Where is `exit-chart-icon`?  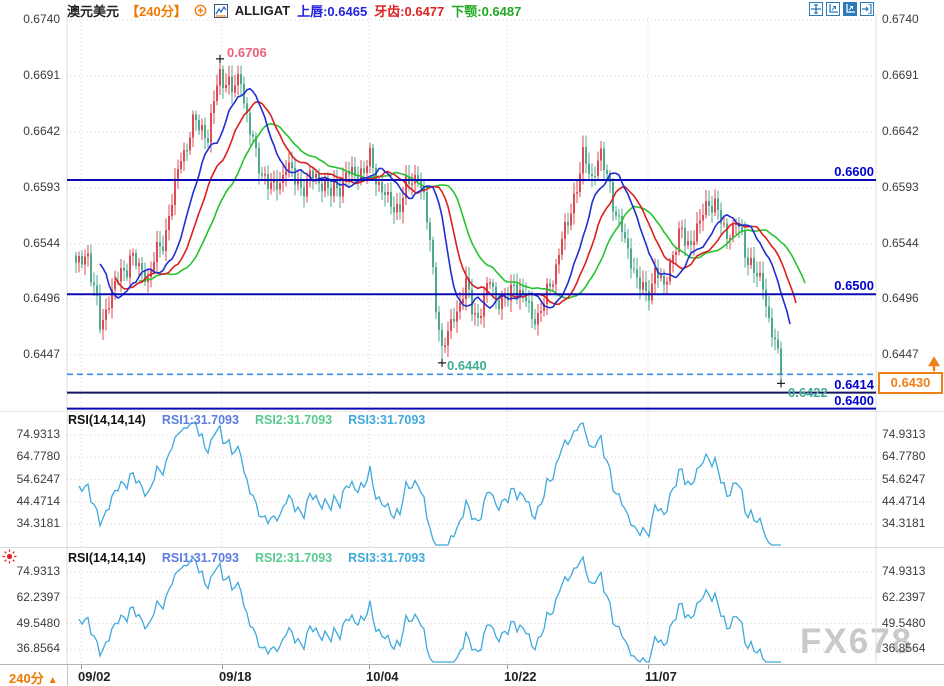 exit-chart-icon is located at coordinates (867, 9).